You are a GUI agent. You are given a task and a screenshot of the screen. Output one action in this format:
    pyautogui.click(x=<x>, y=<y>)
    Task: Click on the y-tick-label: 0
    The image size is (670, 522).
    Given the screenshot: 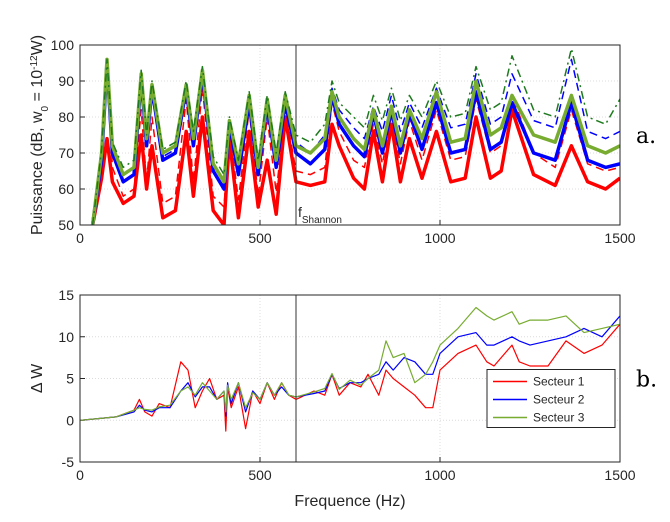 What is the action you would take?
    pyautogui.click(x=70, y=420)
    